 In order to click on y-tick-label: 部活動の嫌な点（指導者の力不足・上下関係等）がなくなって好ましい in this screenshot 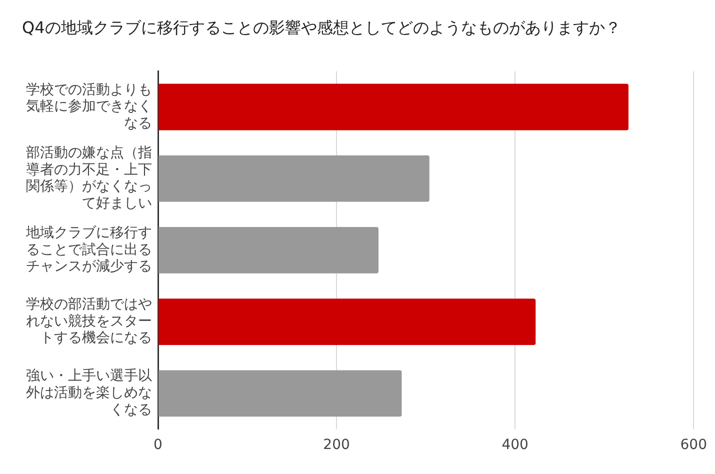, I will do `click(89, 178)`.